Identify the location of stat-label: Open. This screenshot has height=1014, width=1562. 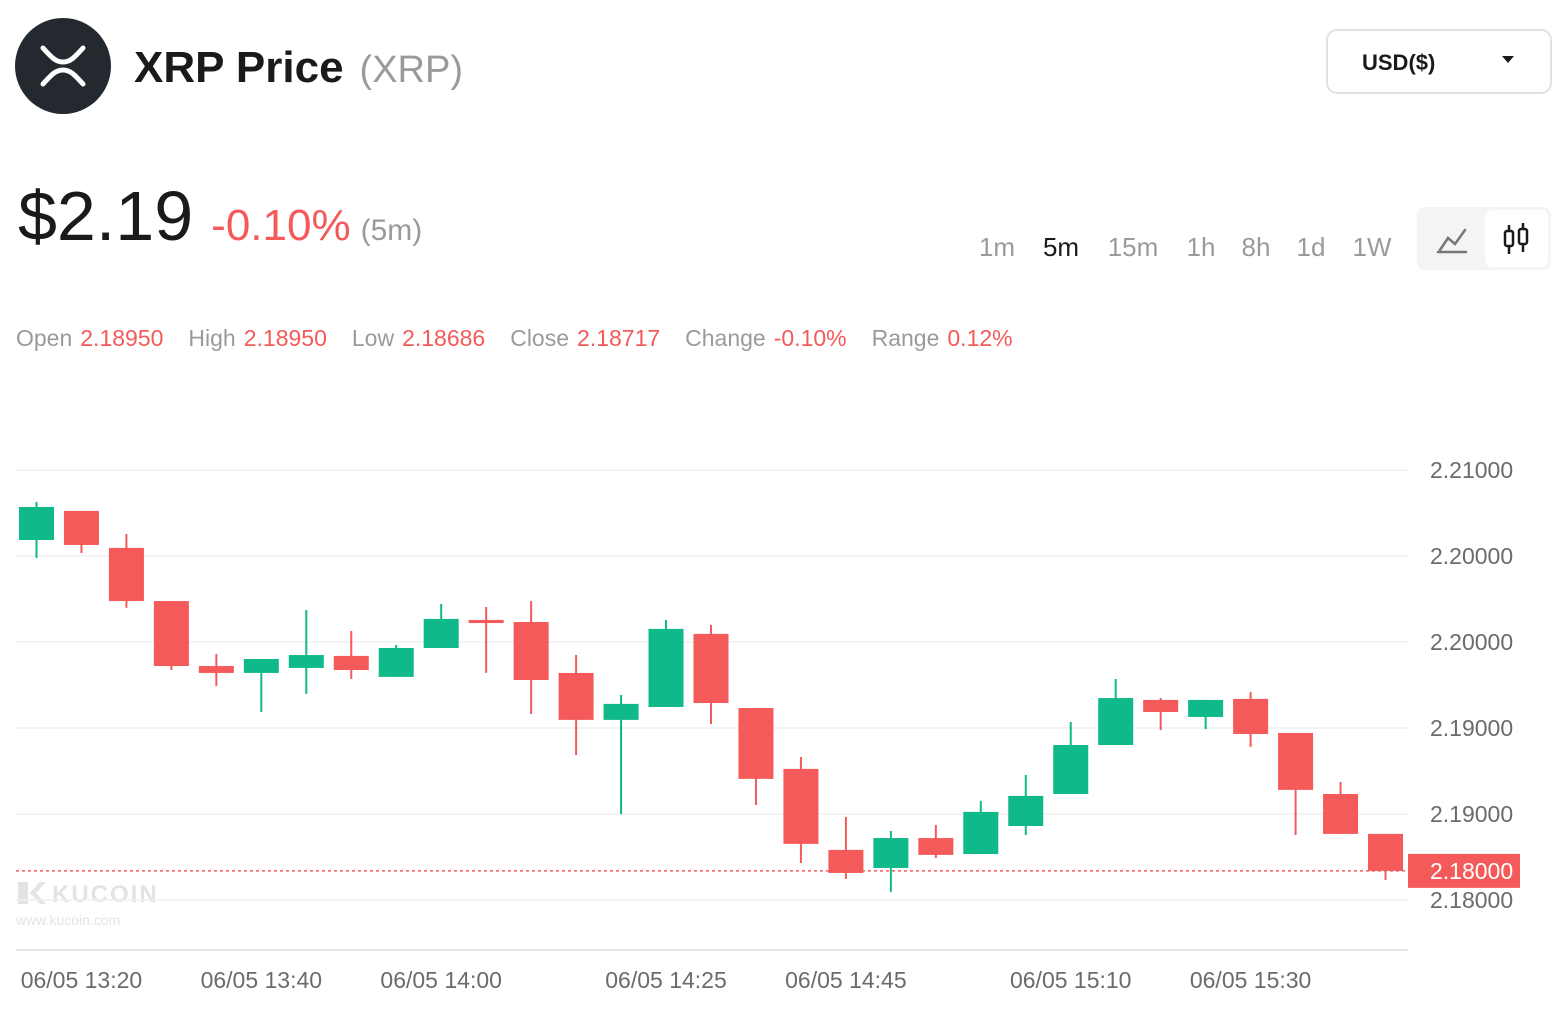
(44, 338).